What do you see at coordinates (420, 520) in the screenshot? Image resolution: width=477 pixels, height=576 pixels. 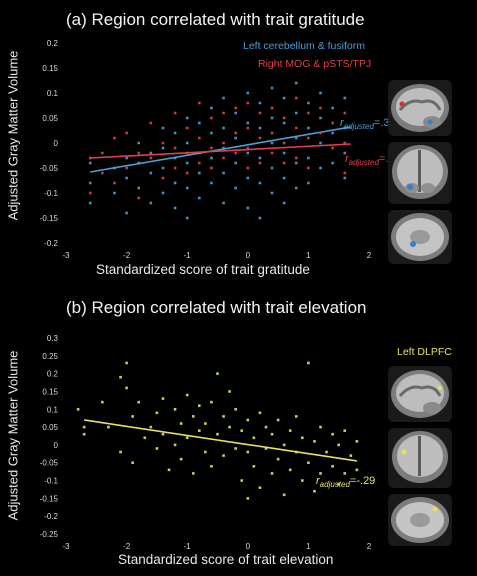 I see `brain-axial-image-b` at bounding box center [420, 520].